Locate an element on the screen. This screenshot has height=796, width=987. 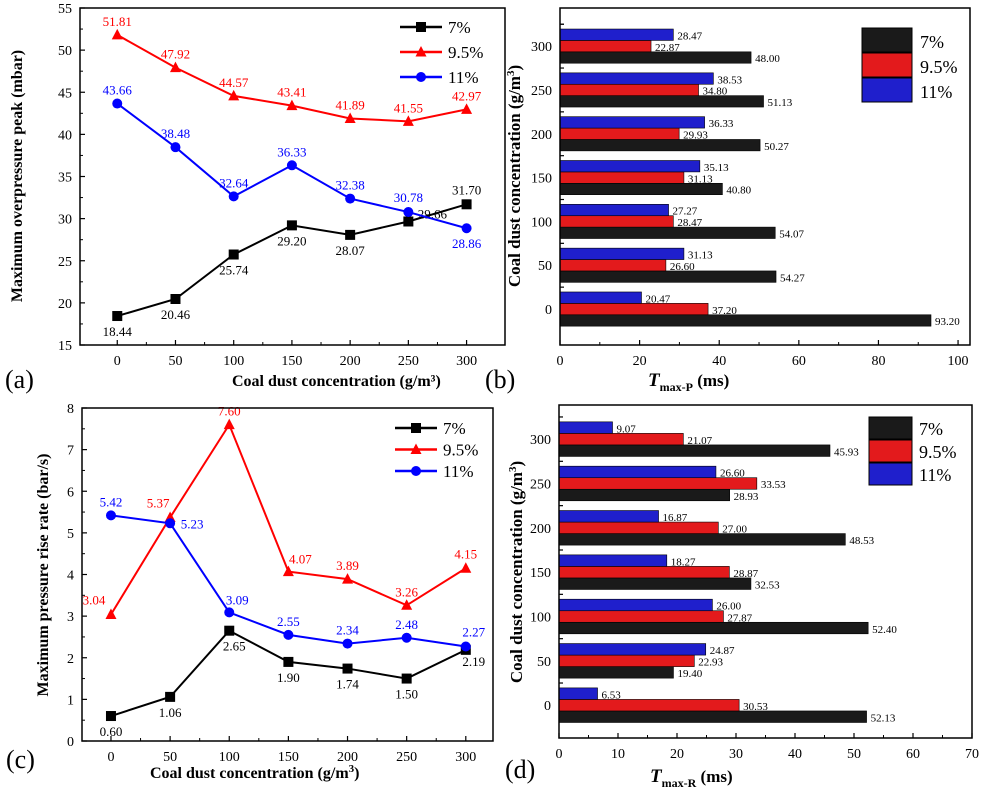
bar-label: 18.27 is located at coordinates (683, 562).